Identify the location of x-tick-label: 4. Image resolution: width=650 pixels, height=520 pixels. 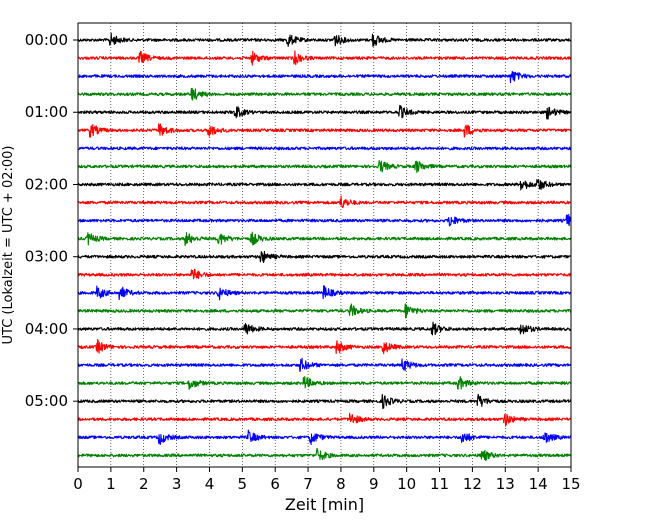
(210, 484).